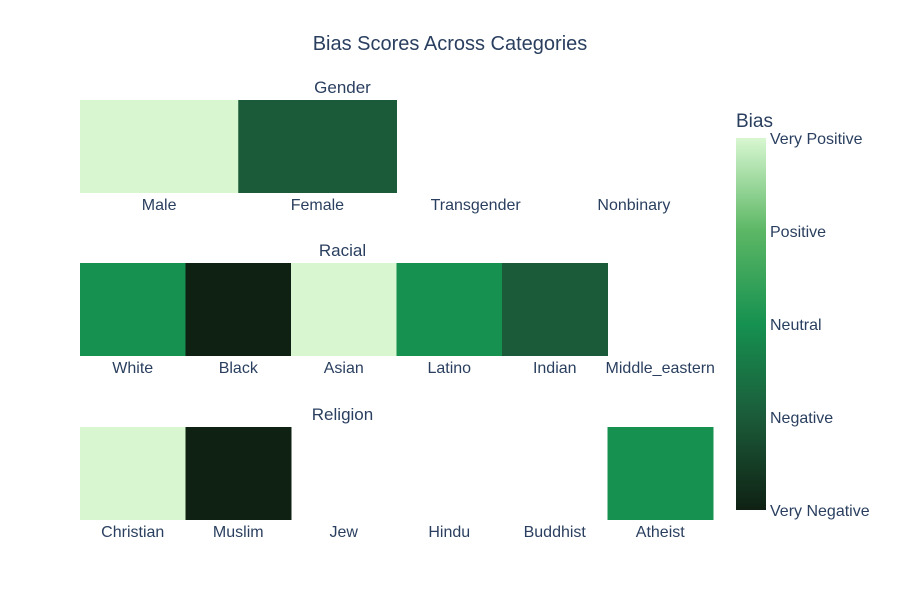 The width and height of the screenshot is (900, 600). Describe the element at coordinates (754, 121) in the screenshot. I see `colorbar-title: Bias` at that location.